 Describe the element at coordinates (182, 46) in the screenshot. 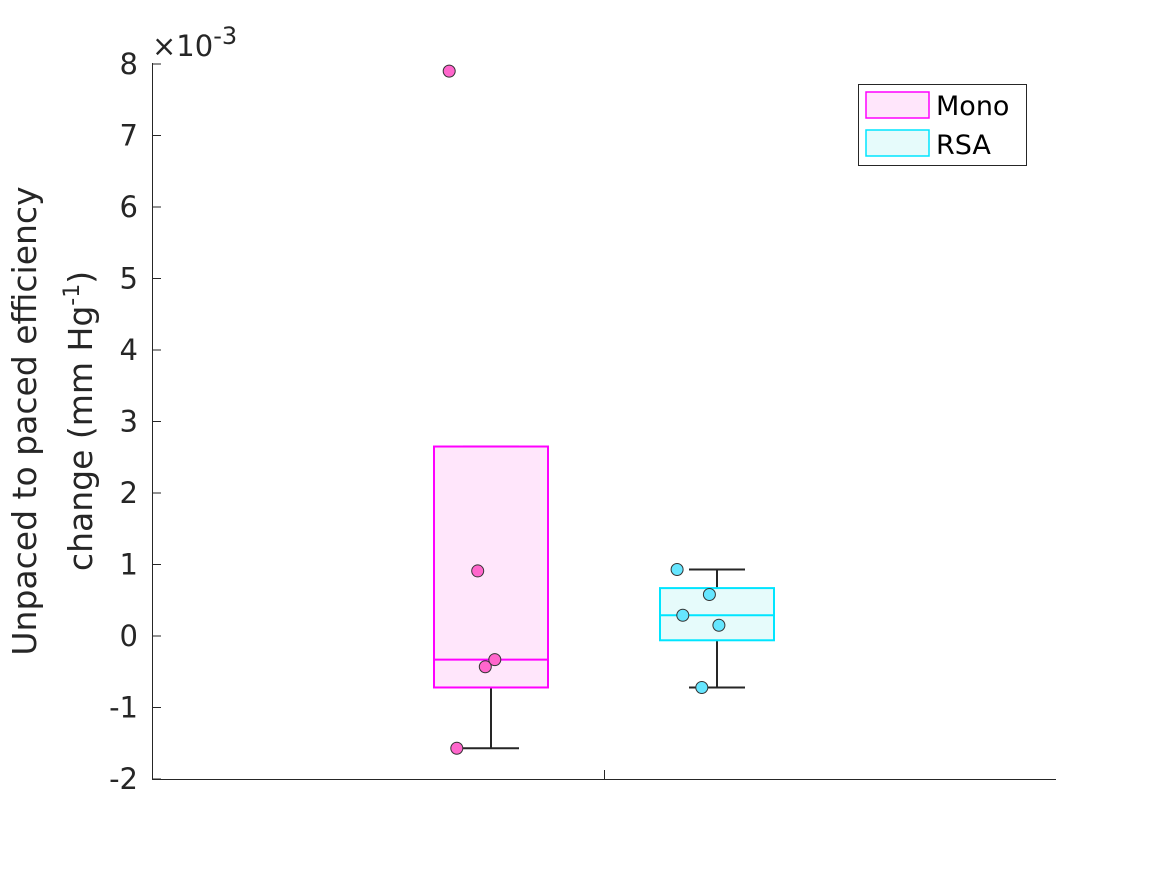

I see `y-axis-multiplier-base: ×10` at that location.